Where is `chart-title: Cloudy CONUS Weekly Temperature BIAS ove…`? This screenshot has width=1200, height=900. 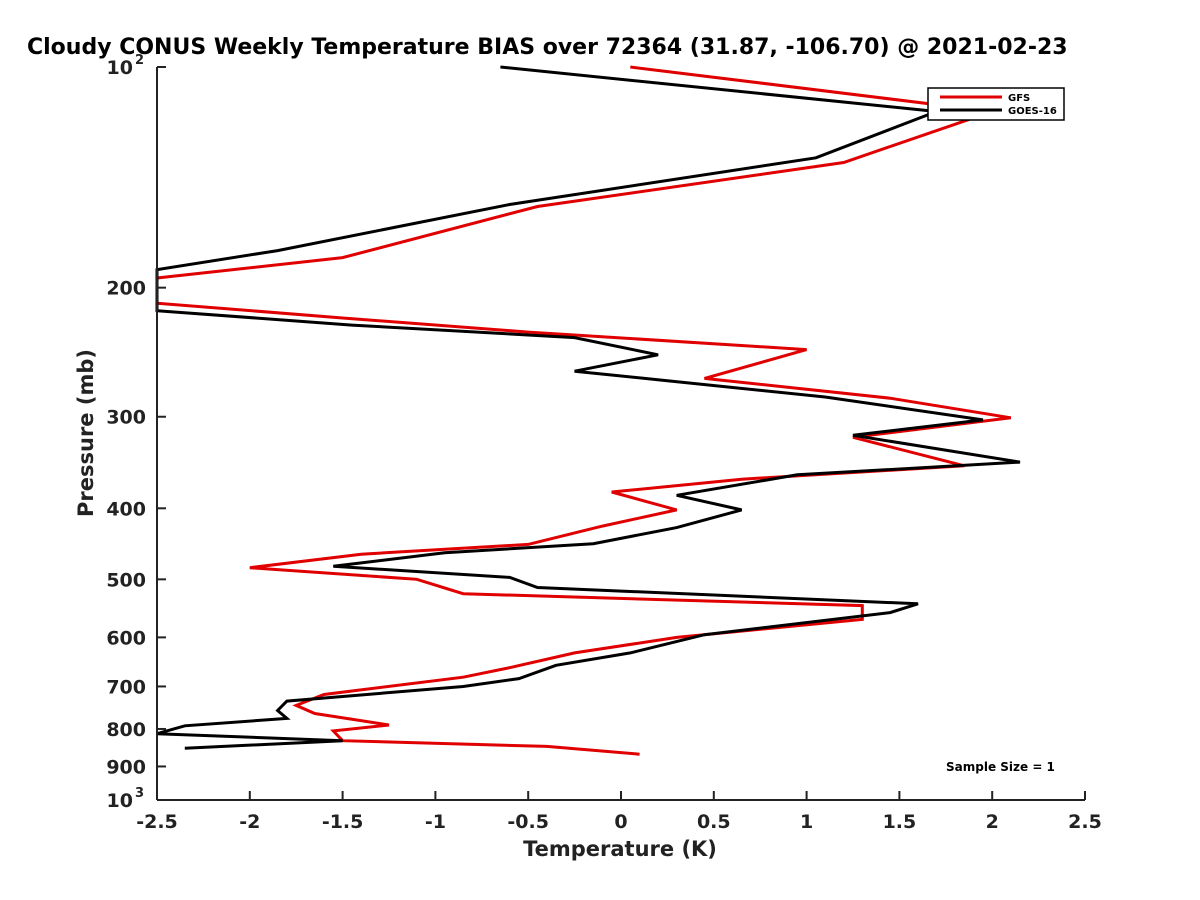
chart-title: Cloudy CONUS Weekly Temperature BIAS ove… is located at coordinates (547, 47).